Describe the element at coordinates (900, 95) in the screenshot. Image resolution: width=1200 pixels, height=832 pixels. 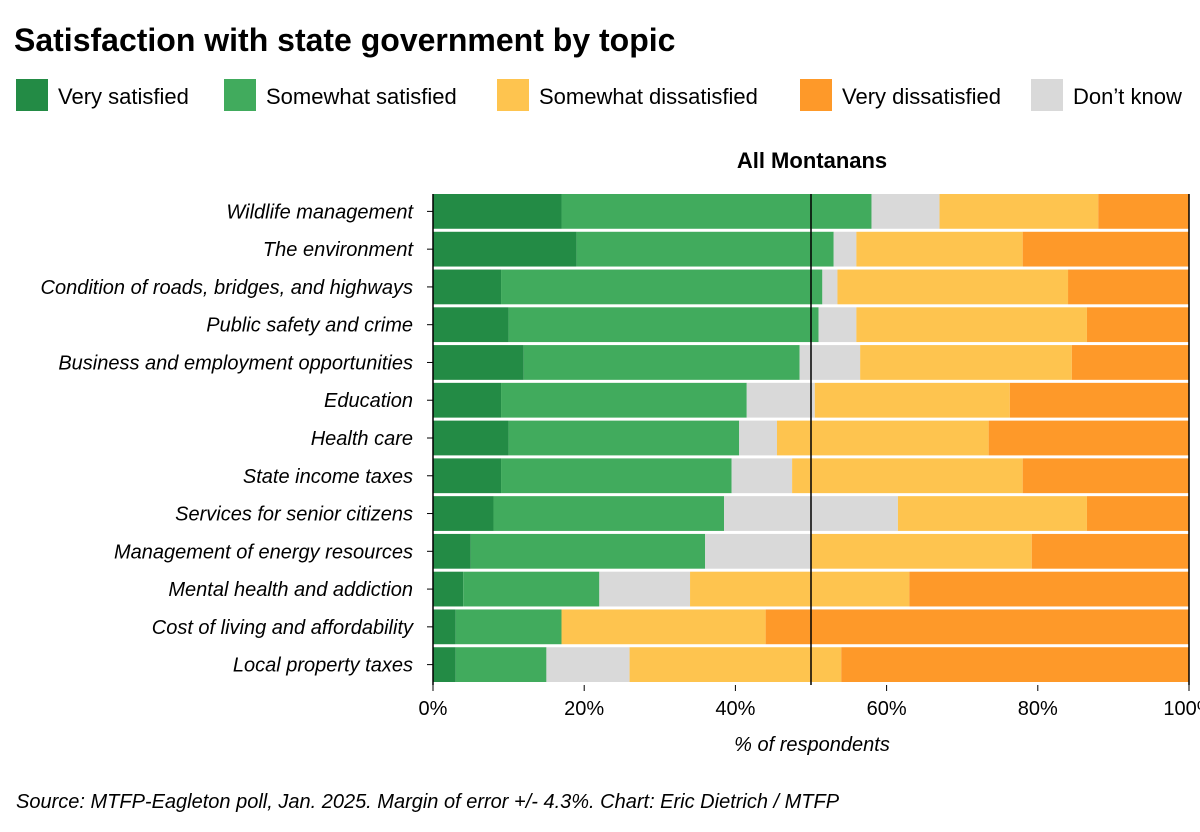
I see `legend-item-very-dissatisfied: Very dissatisfied` at that location.